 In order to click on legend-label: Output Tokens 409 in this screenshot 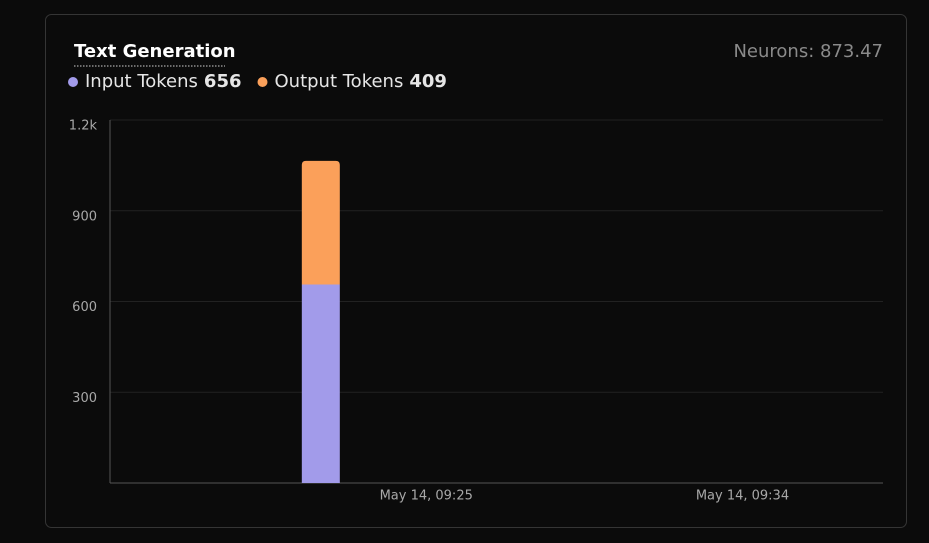, I will do `click(361, 81)`.